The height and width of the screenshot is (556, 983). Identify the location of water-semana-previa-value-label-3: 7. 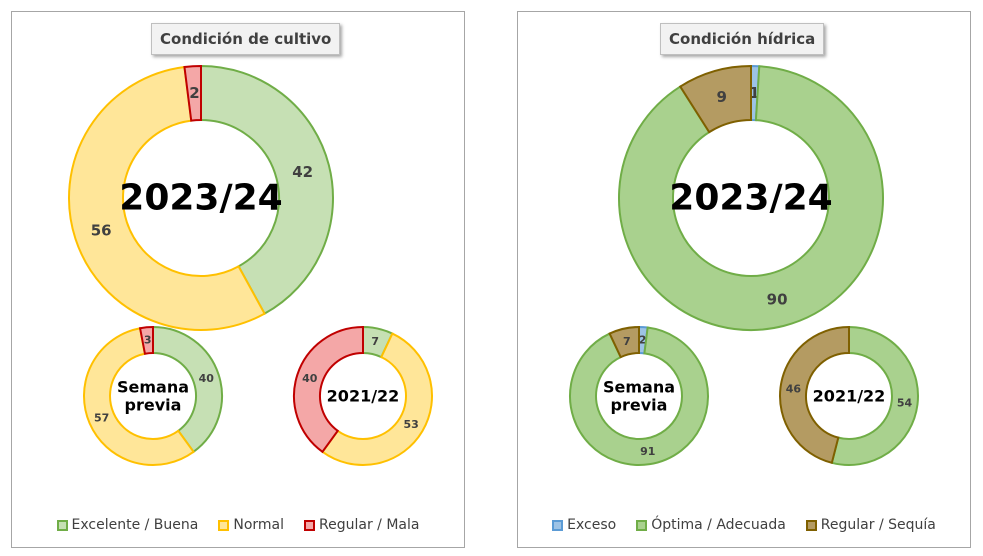
(627, 341).